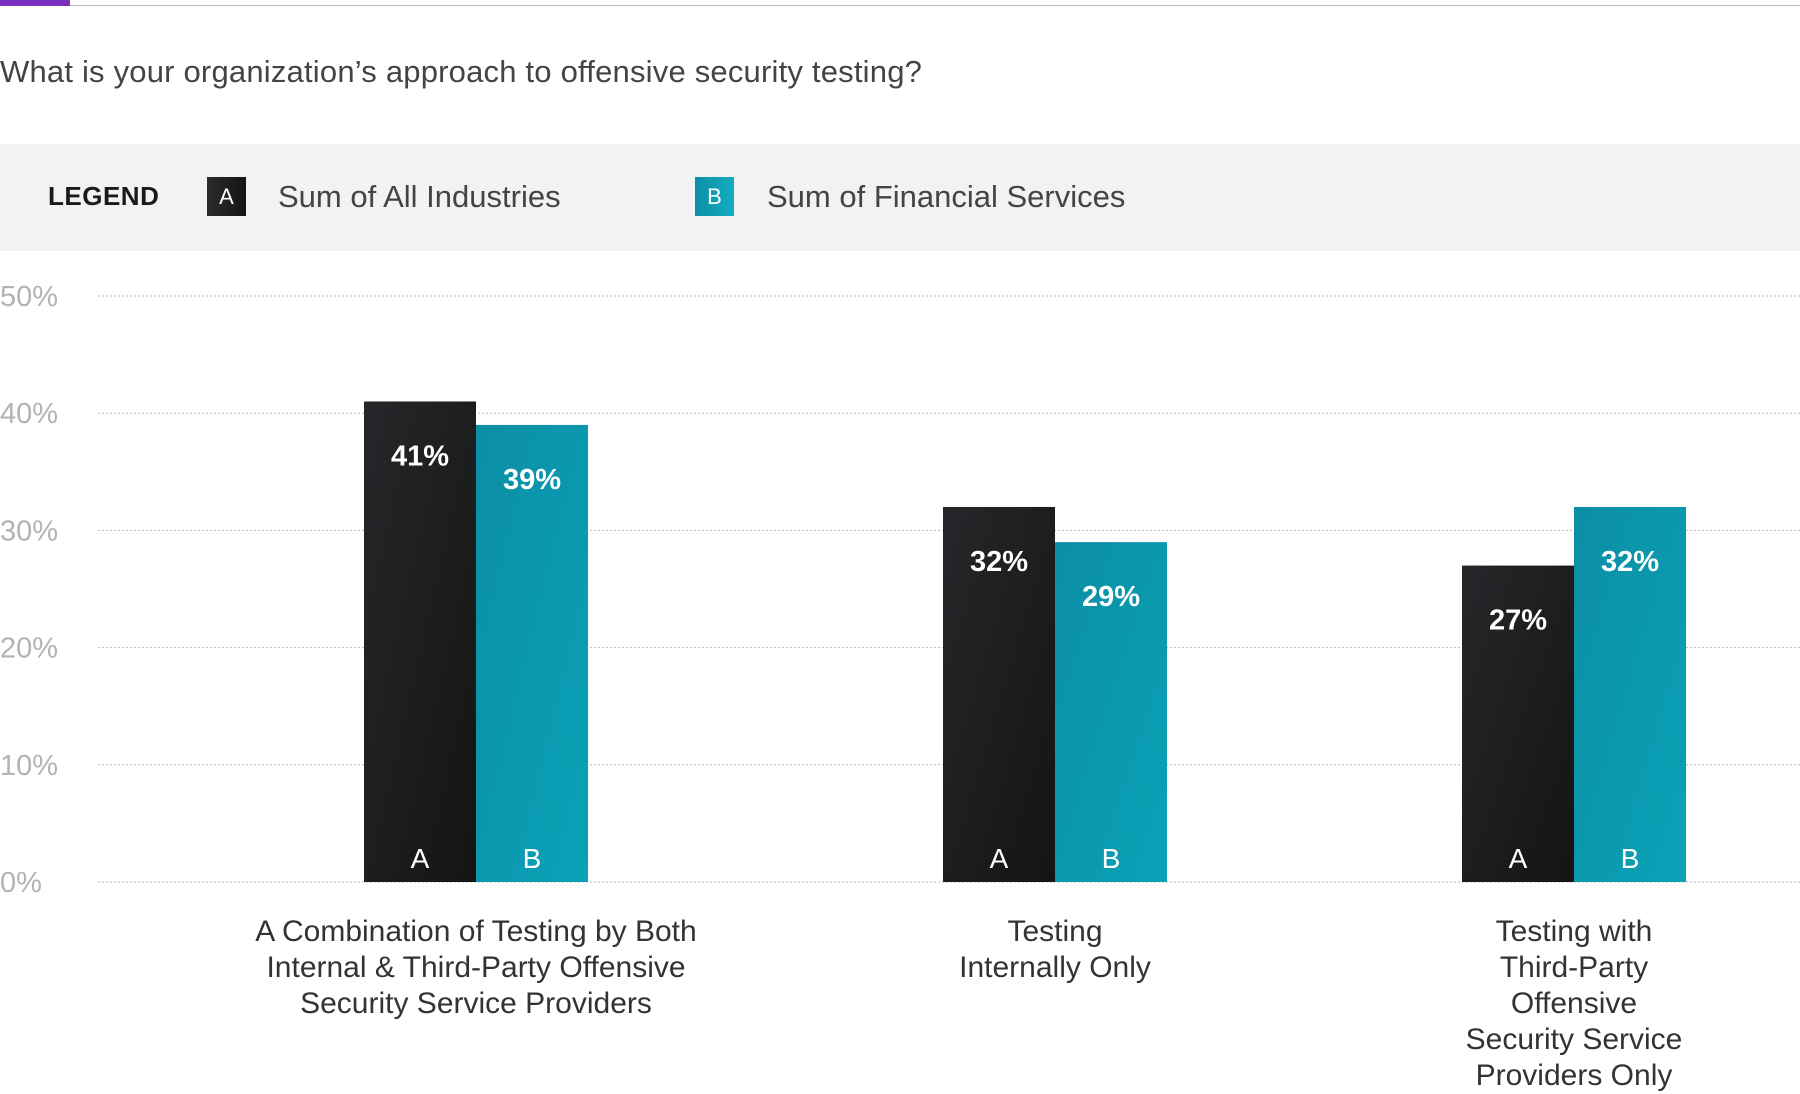 This screenshot has height=1094, width=1800. I want to click on legend-label-a: Sum of All Industries, so click(419, 196).